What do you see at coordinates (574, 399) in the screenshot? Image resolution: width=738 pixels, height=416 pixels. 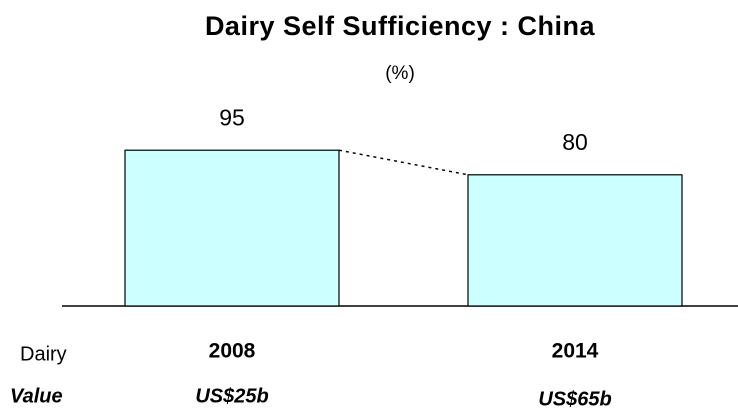 I see `secondary-value: US$65b` at bounding box center [574, 399].